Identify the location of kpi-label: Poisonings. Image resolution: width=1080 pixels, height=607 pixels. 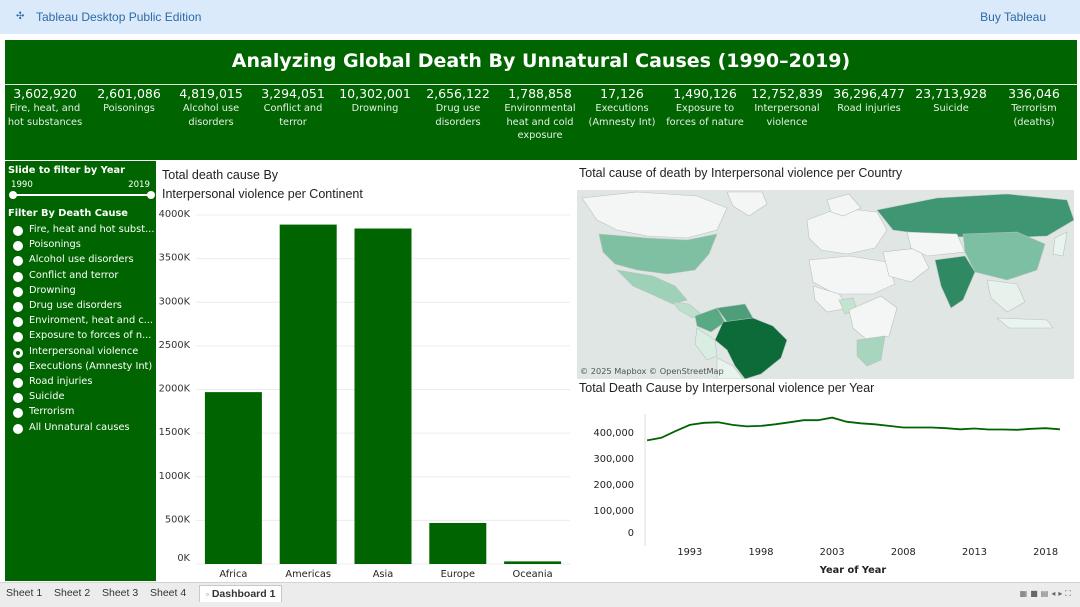
(129, 108).